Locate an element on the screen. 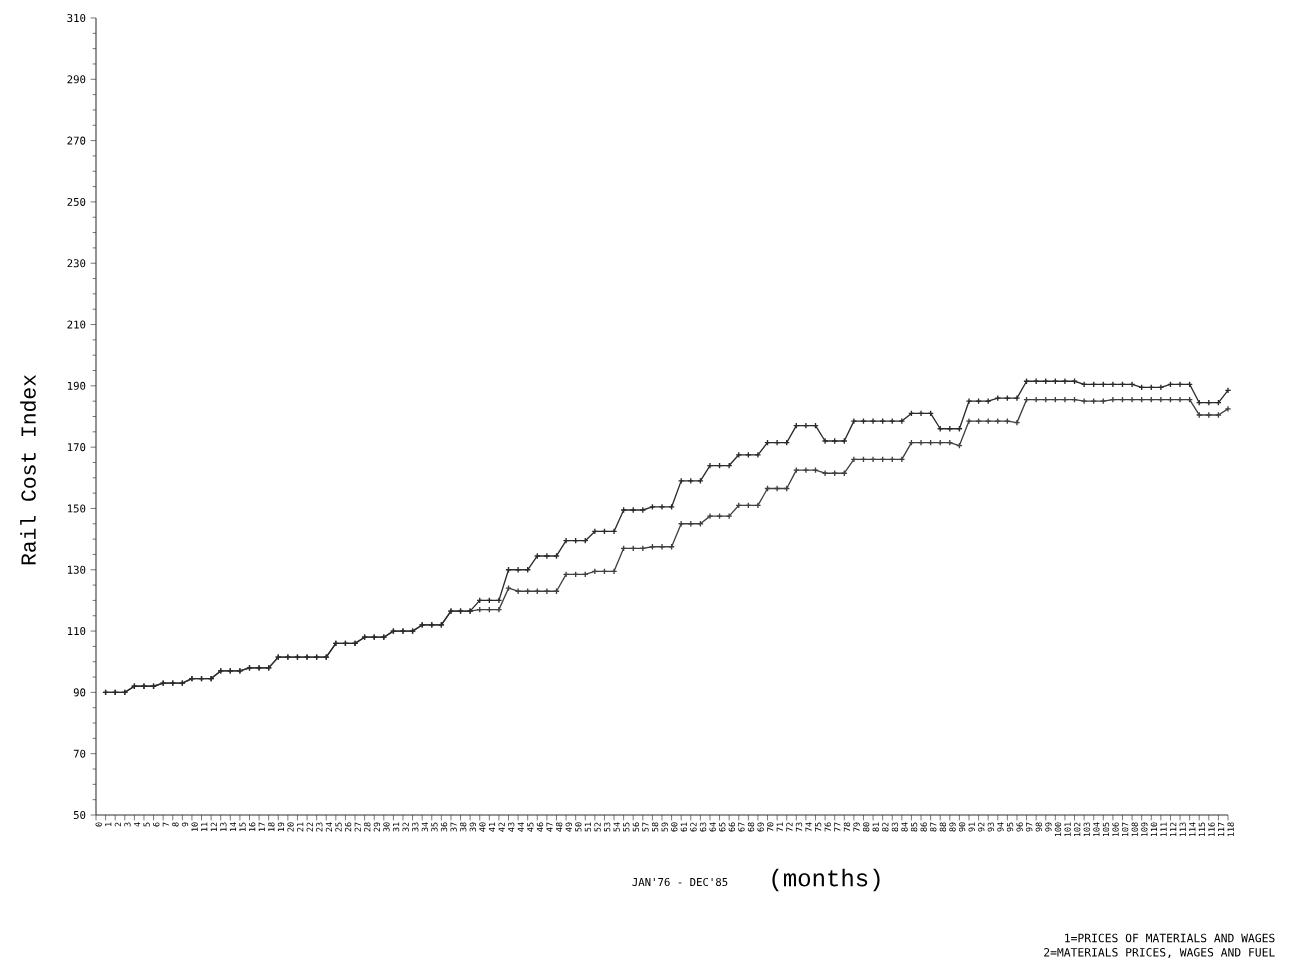  x-tick-label: 53 is located at coordinates (607, 827).